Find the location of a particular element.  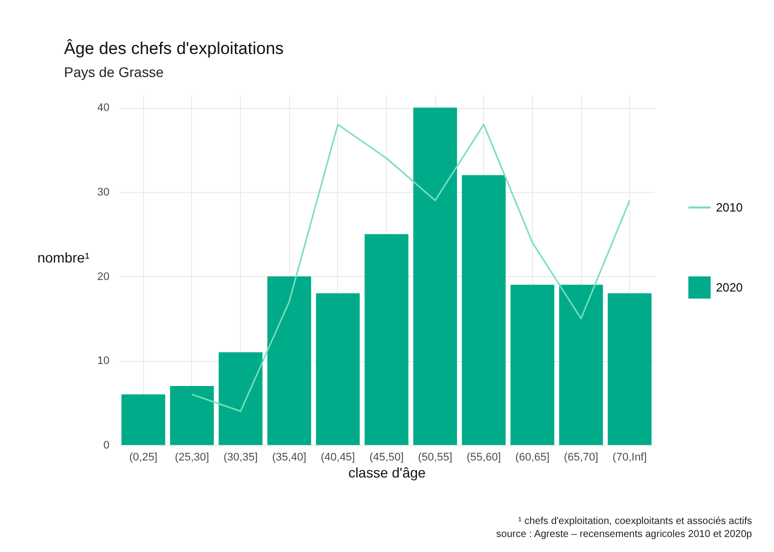

source-note: source : Agreste – recensements agricoles 2010 et 2020p is located at coordinates (624, 534).